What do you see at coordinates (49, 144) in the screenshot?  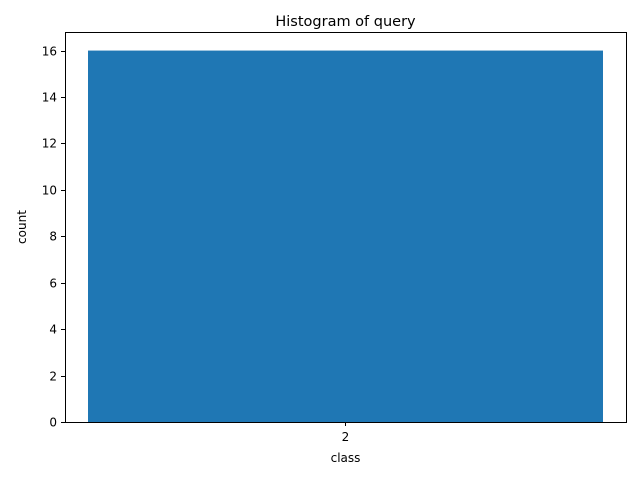 I see `y-tick-label: 12` at bounding box center [49, 144].